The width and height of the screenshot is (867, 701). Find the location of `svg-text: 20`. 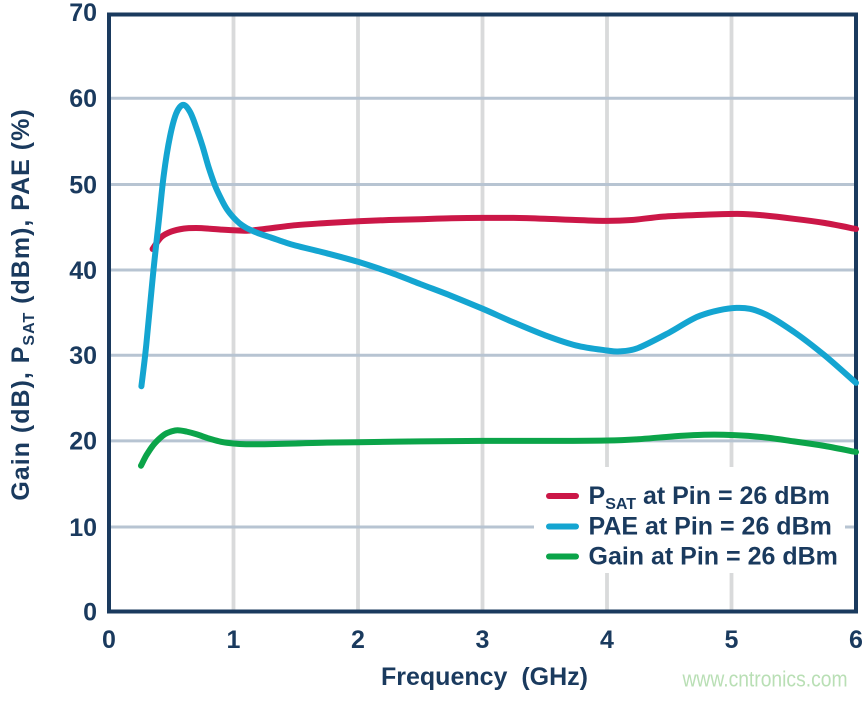

svg-text: 20 is located at coordinates (83, 442).